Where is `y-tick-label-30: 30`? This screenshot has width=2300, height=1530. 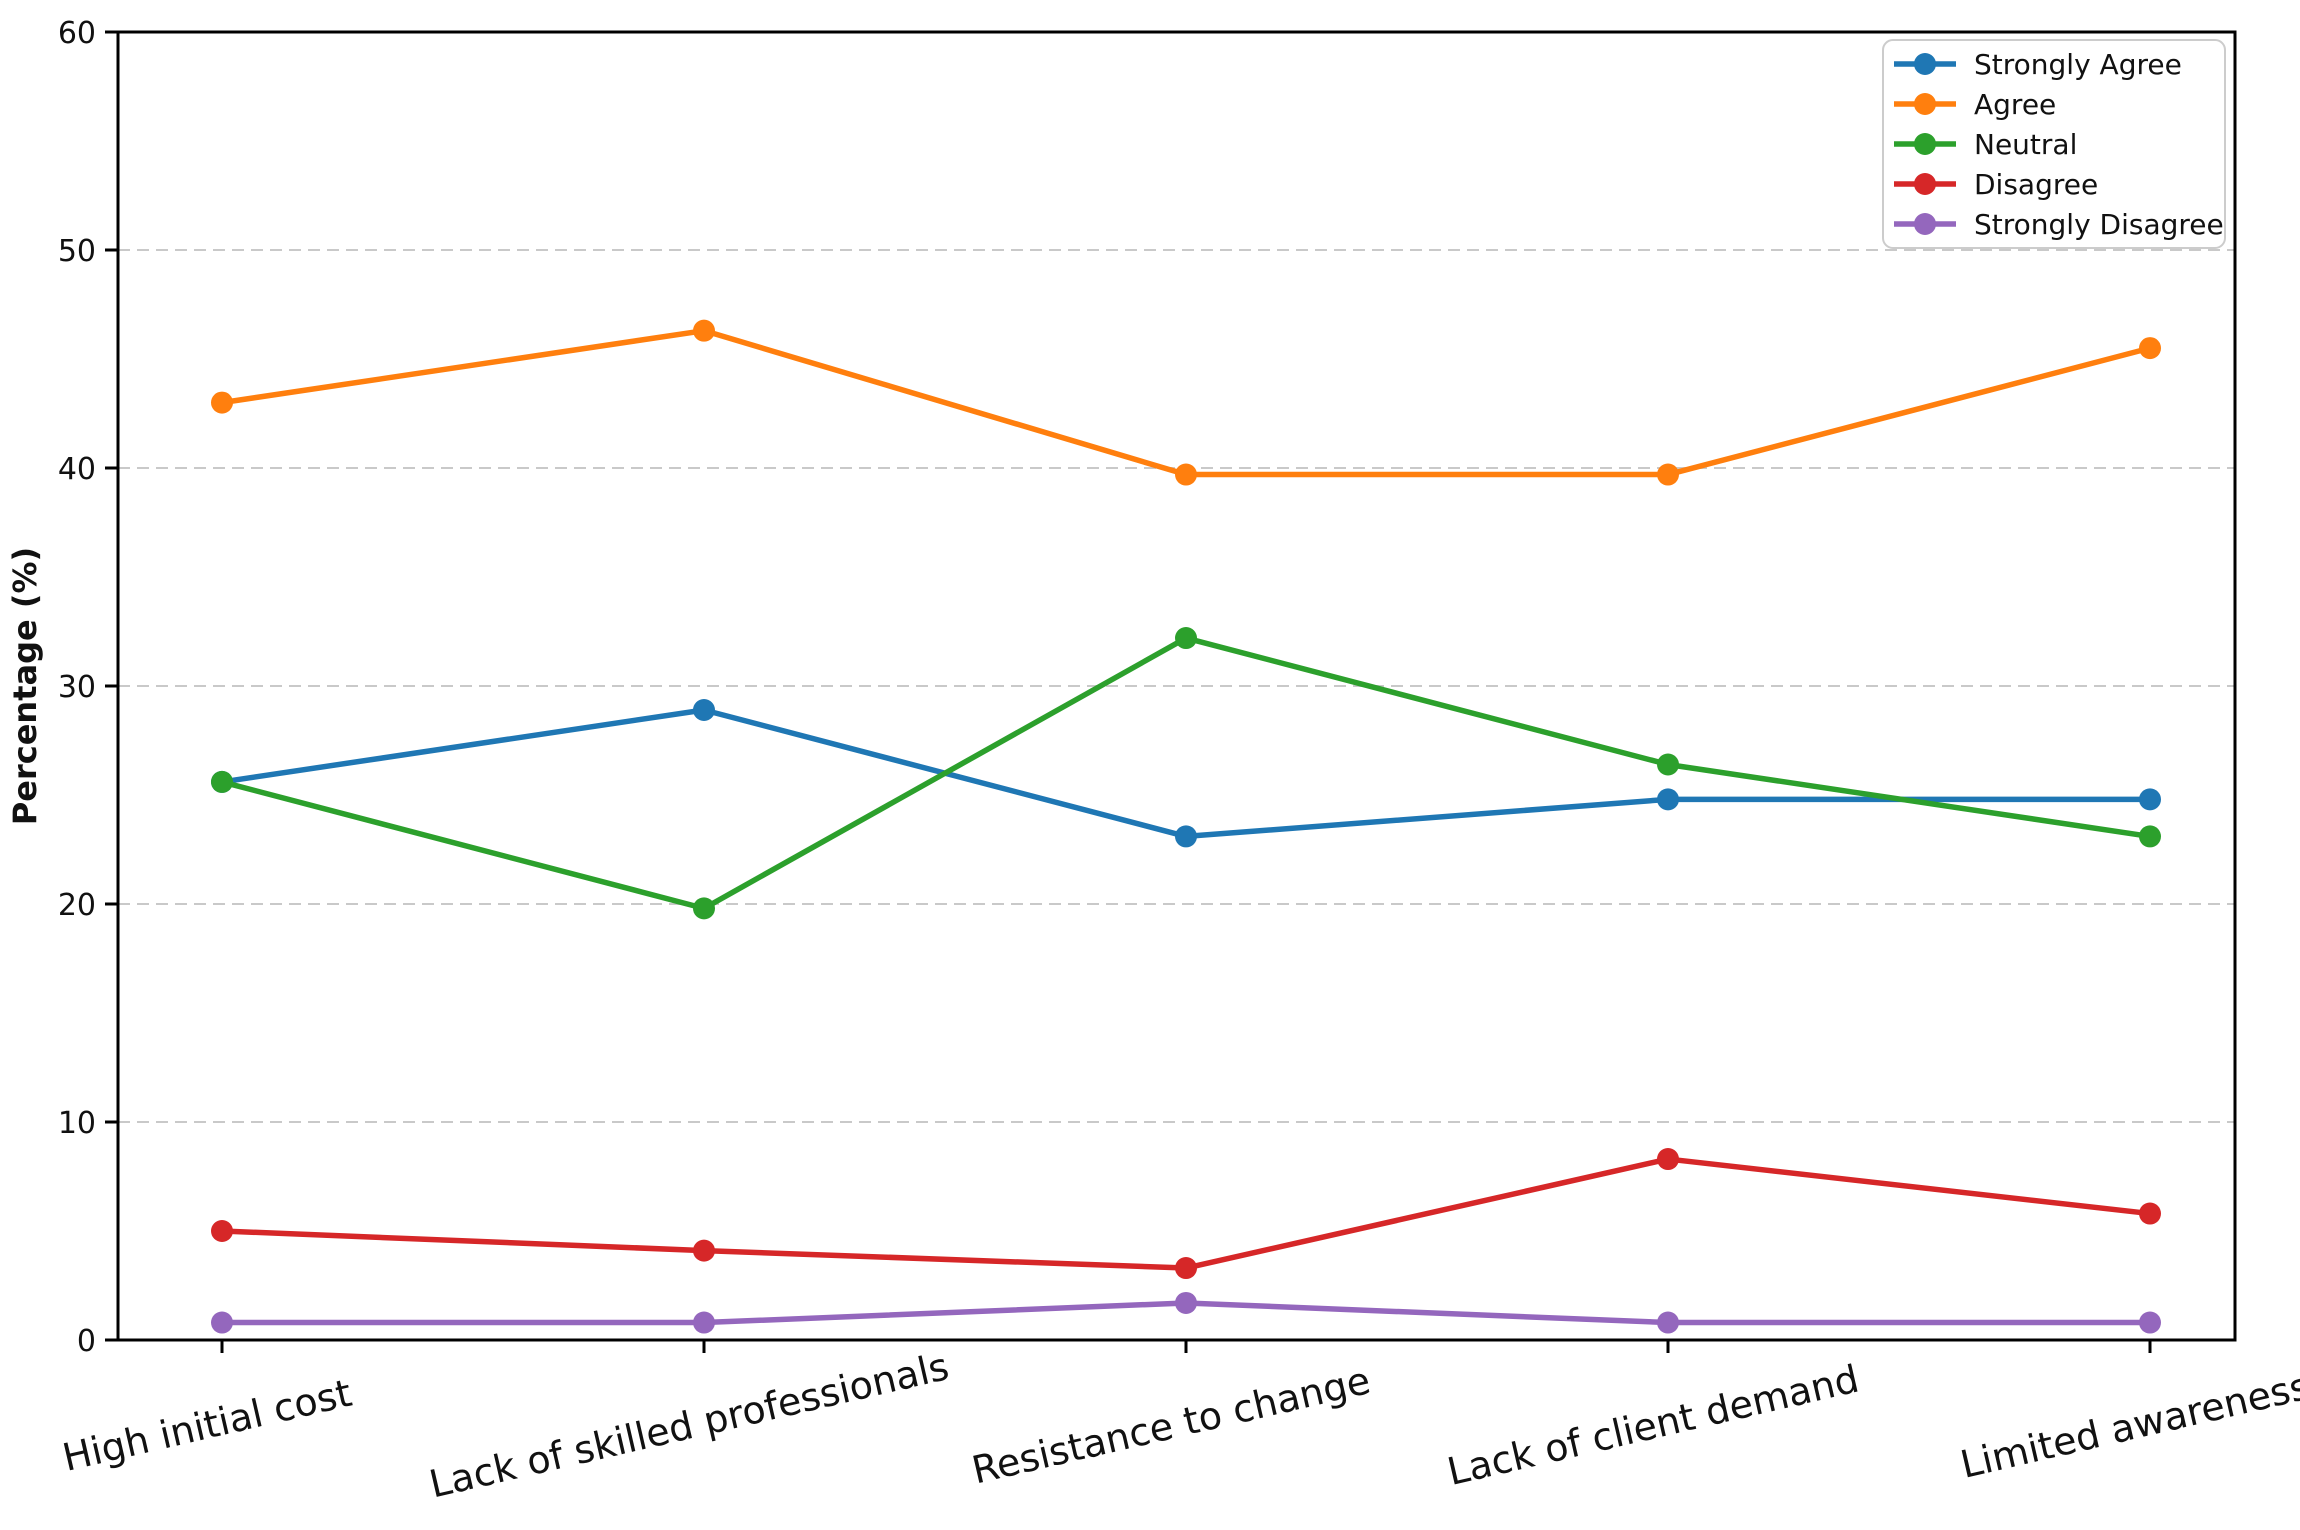 y-tick-label-30: 30 is located at coordinates (77, 687).